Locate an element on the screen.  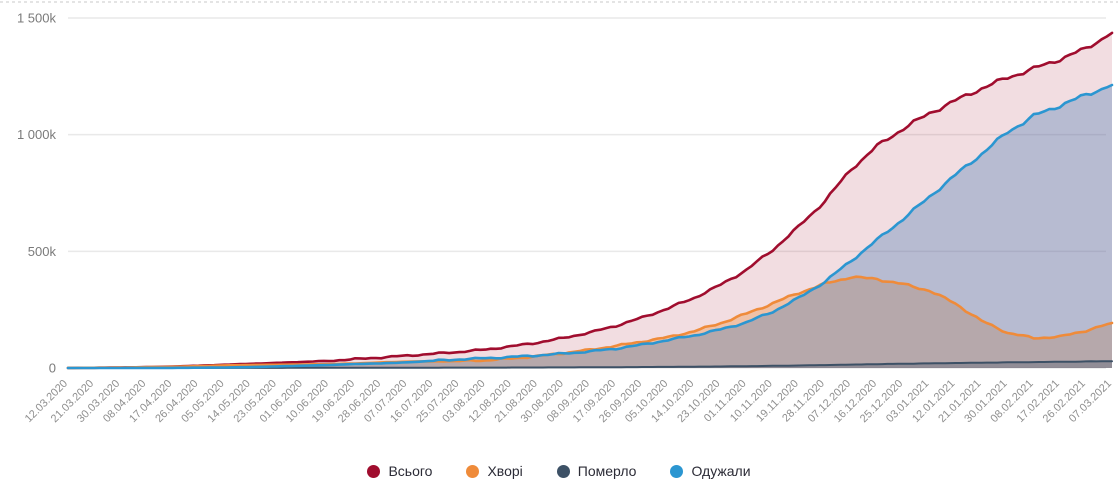
legend-dot-total-icon is located at coordinates (374, 471).